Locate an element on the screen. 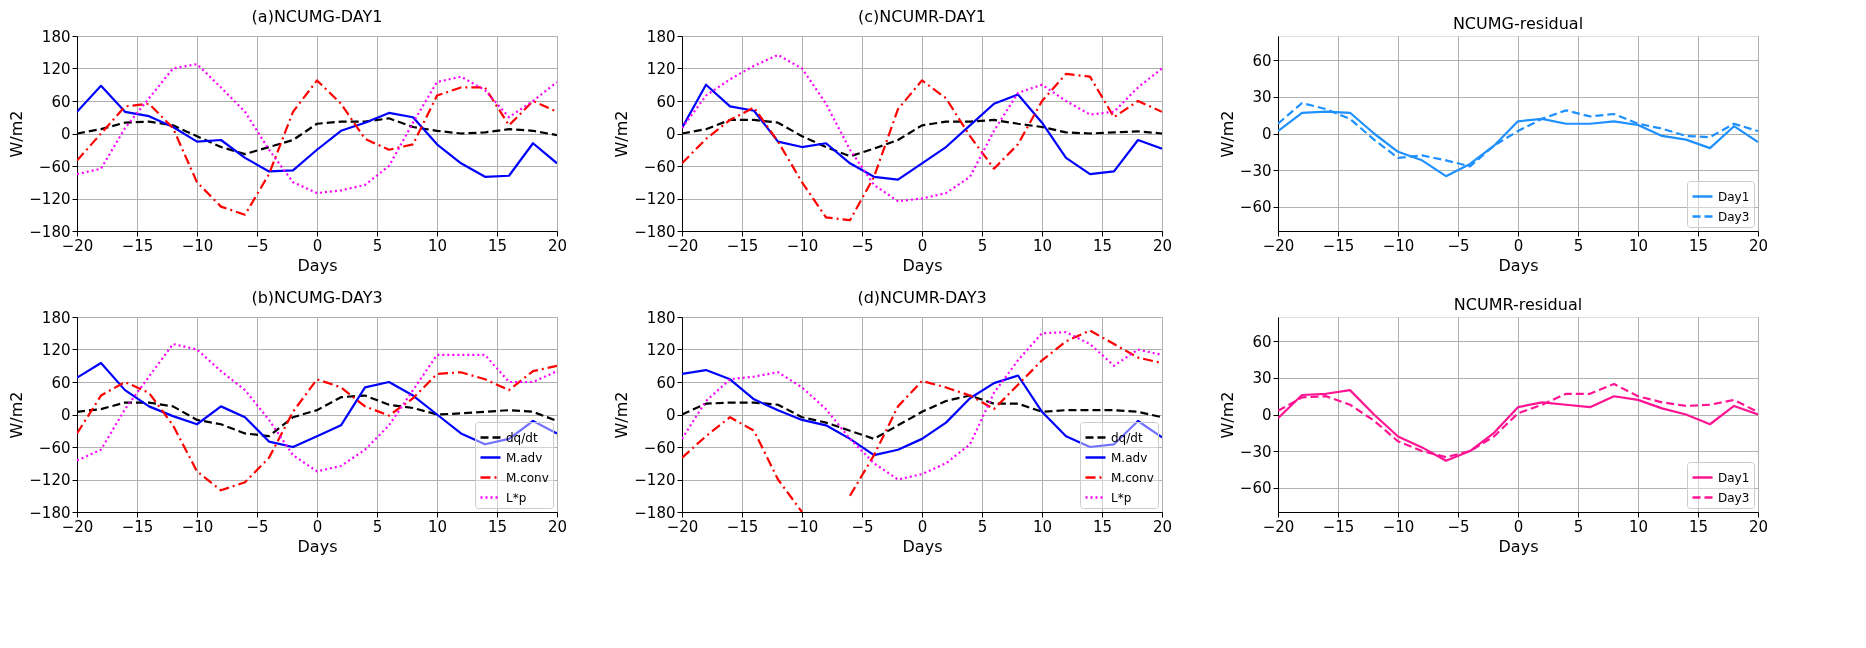  chart-title: (d)NCUMR-DAY3 is located at coordinates (922, 297).